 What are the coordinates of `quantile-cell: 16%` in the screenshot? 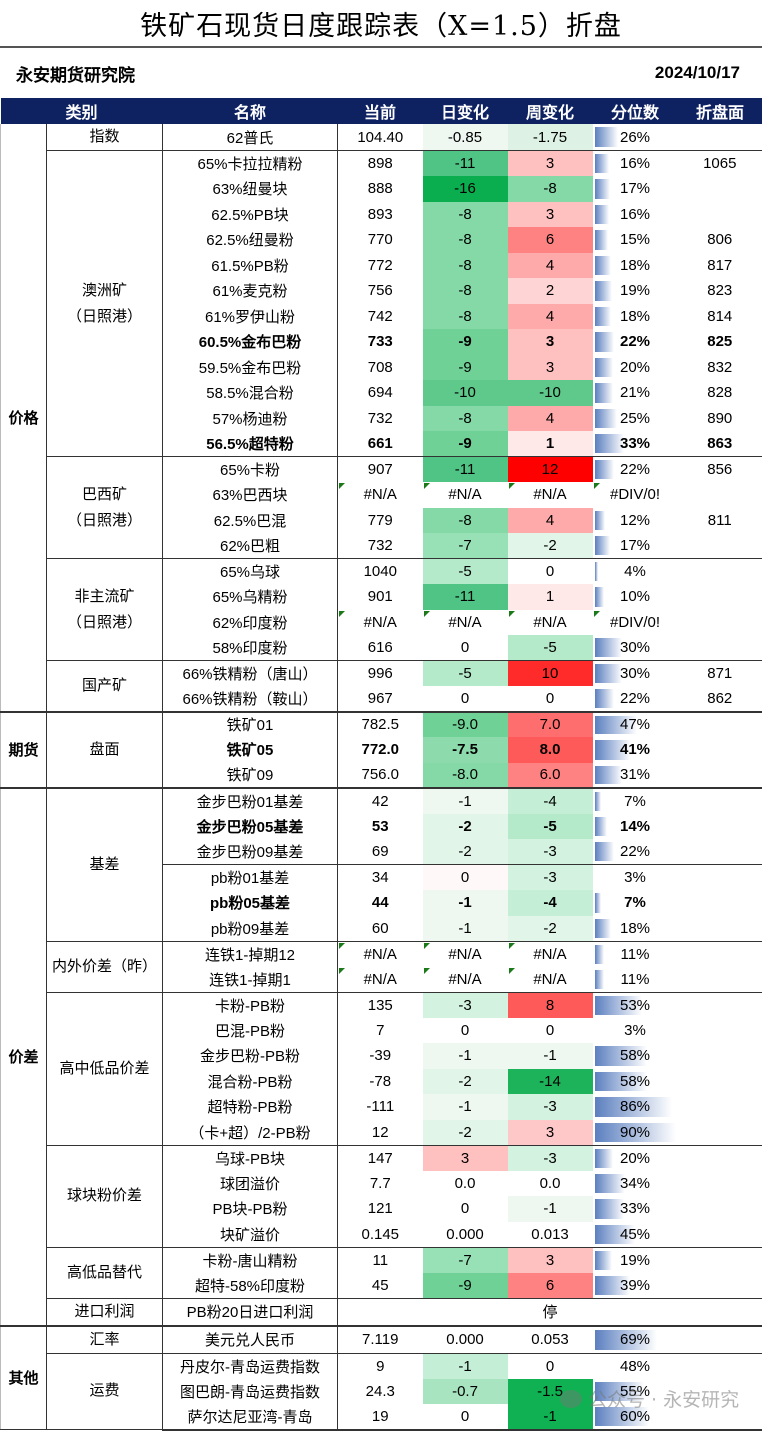 It's located at (635, 215).